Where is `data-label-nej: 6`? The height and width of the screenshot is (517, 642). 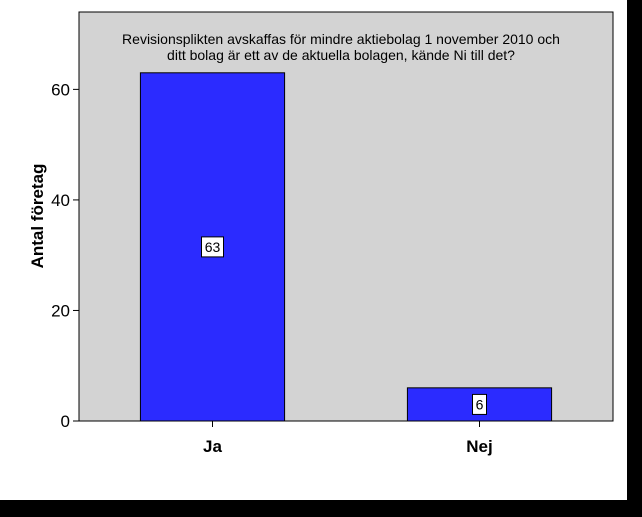
data-label-nej: 6 is located at coordinates (480, 404).